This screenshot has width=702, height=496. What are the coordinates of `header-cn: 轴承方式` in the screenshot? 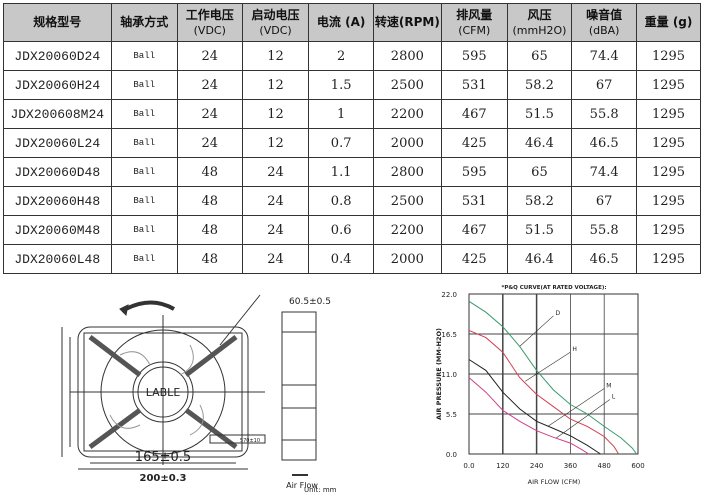 It's located at (144, 22).